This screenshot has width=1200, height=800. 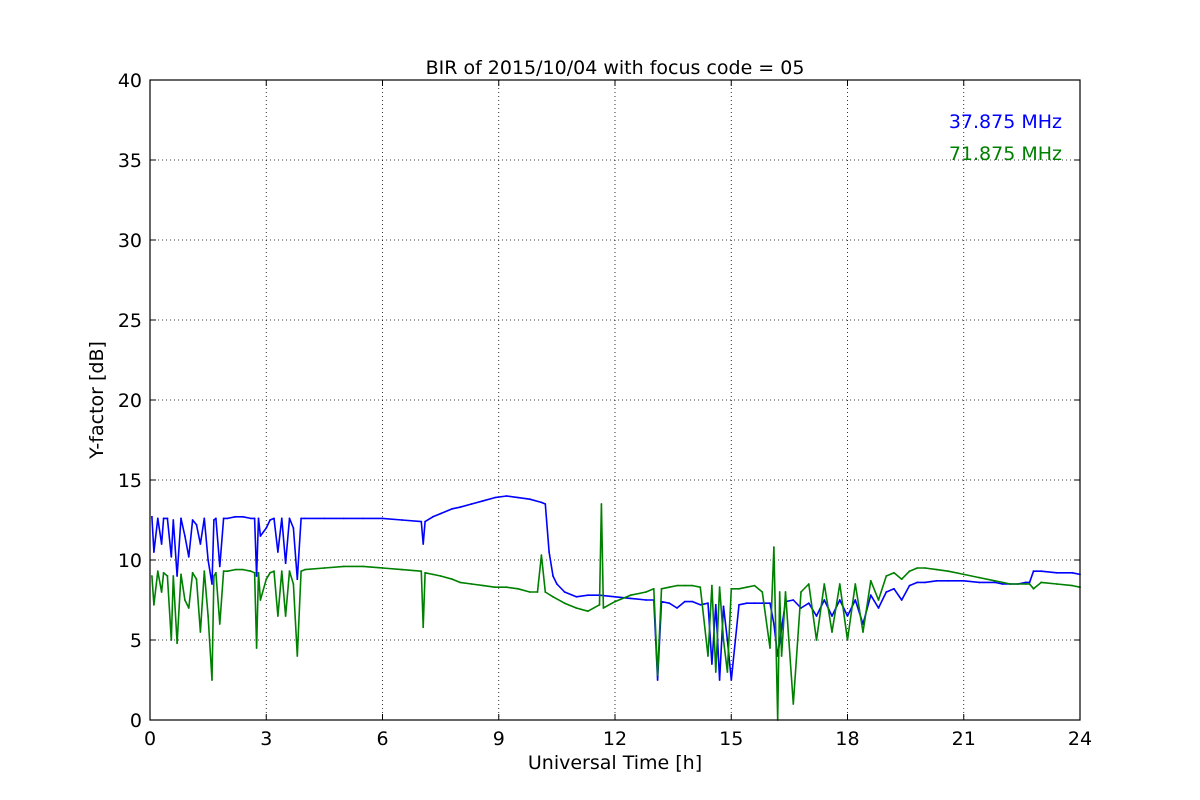 I want to click on y-tick-label: 10, so click(x=130, y=561).